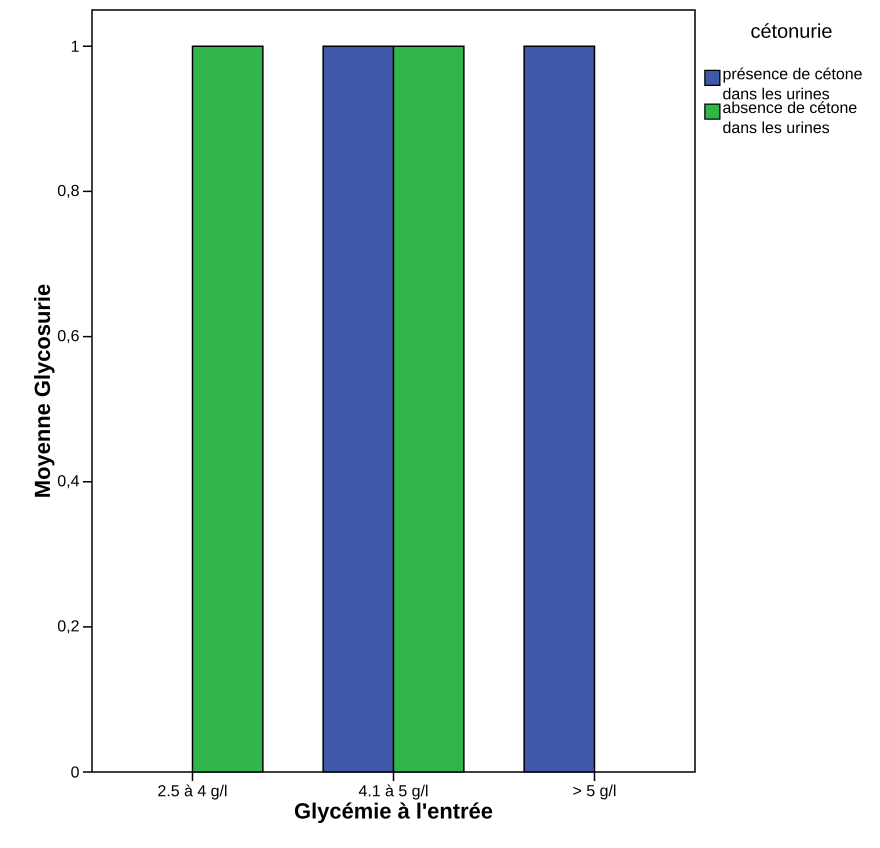 Image resolution: width=880 pixels, height=848 pixels. I want to click on x-tick-label: 2.5 à 4 g/l, so click(192, 792).